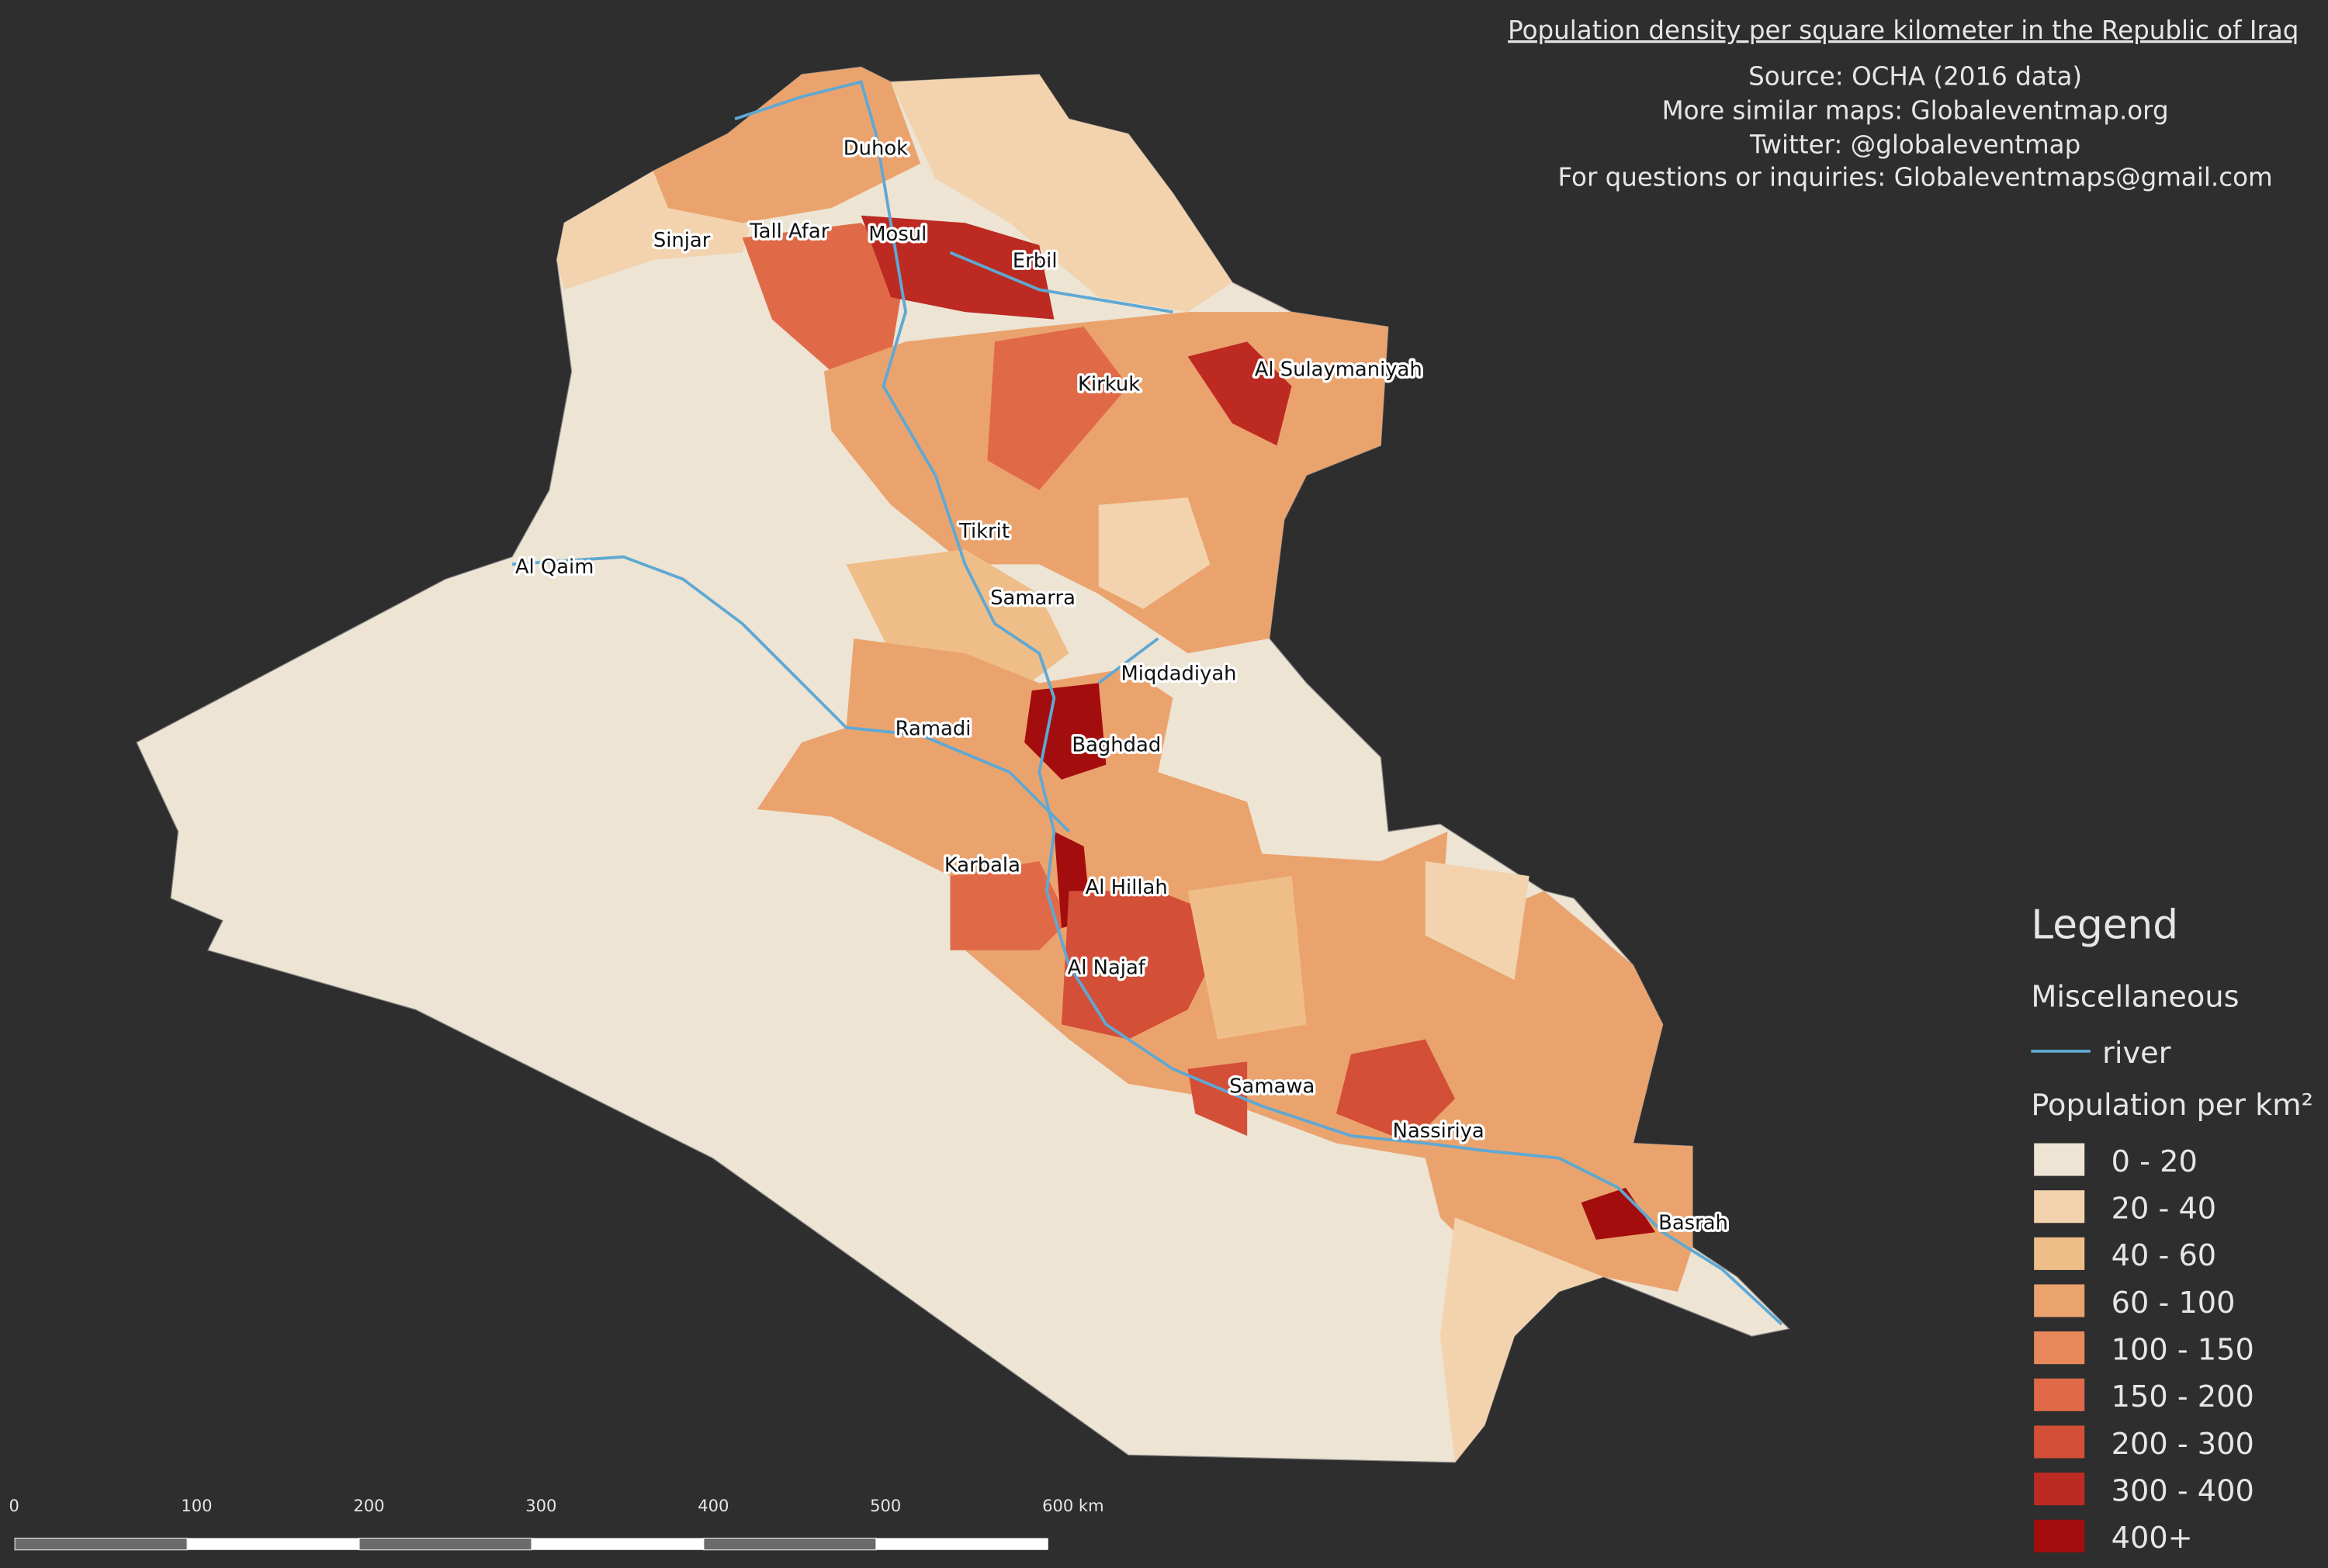 Image resolution: width=2328 pixels, height=1568 pixels. Describe the element at coordinates (1915, 76) in the screenshot. I see `header-line: Source: OCHA (2016 data)` at that location.